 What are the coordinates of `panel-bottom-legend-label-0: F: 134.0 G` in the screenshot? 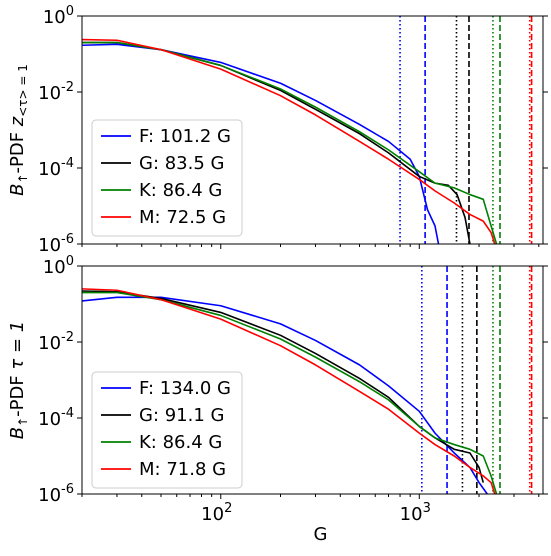 It's located at (185, 388).